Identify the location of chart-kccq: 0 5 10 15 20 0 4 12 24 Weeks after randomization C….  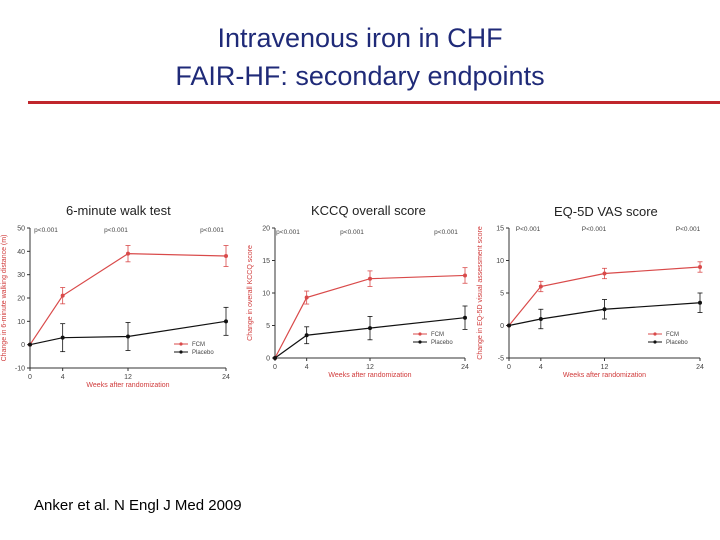
(358, 303).